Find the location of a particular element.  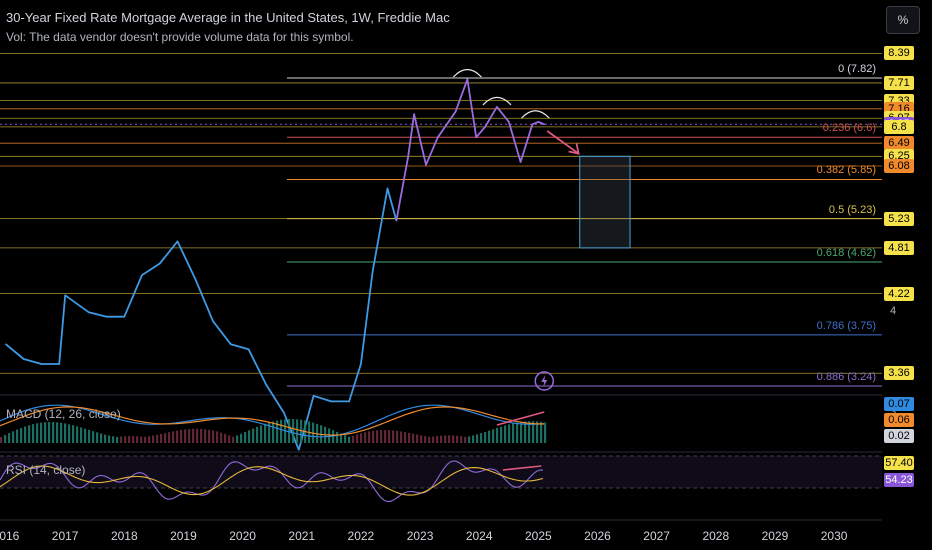

x-tick-2024: 2024 is located at coordinates (479, 536).